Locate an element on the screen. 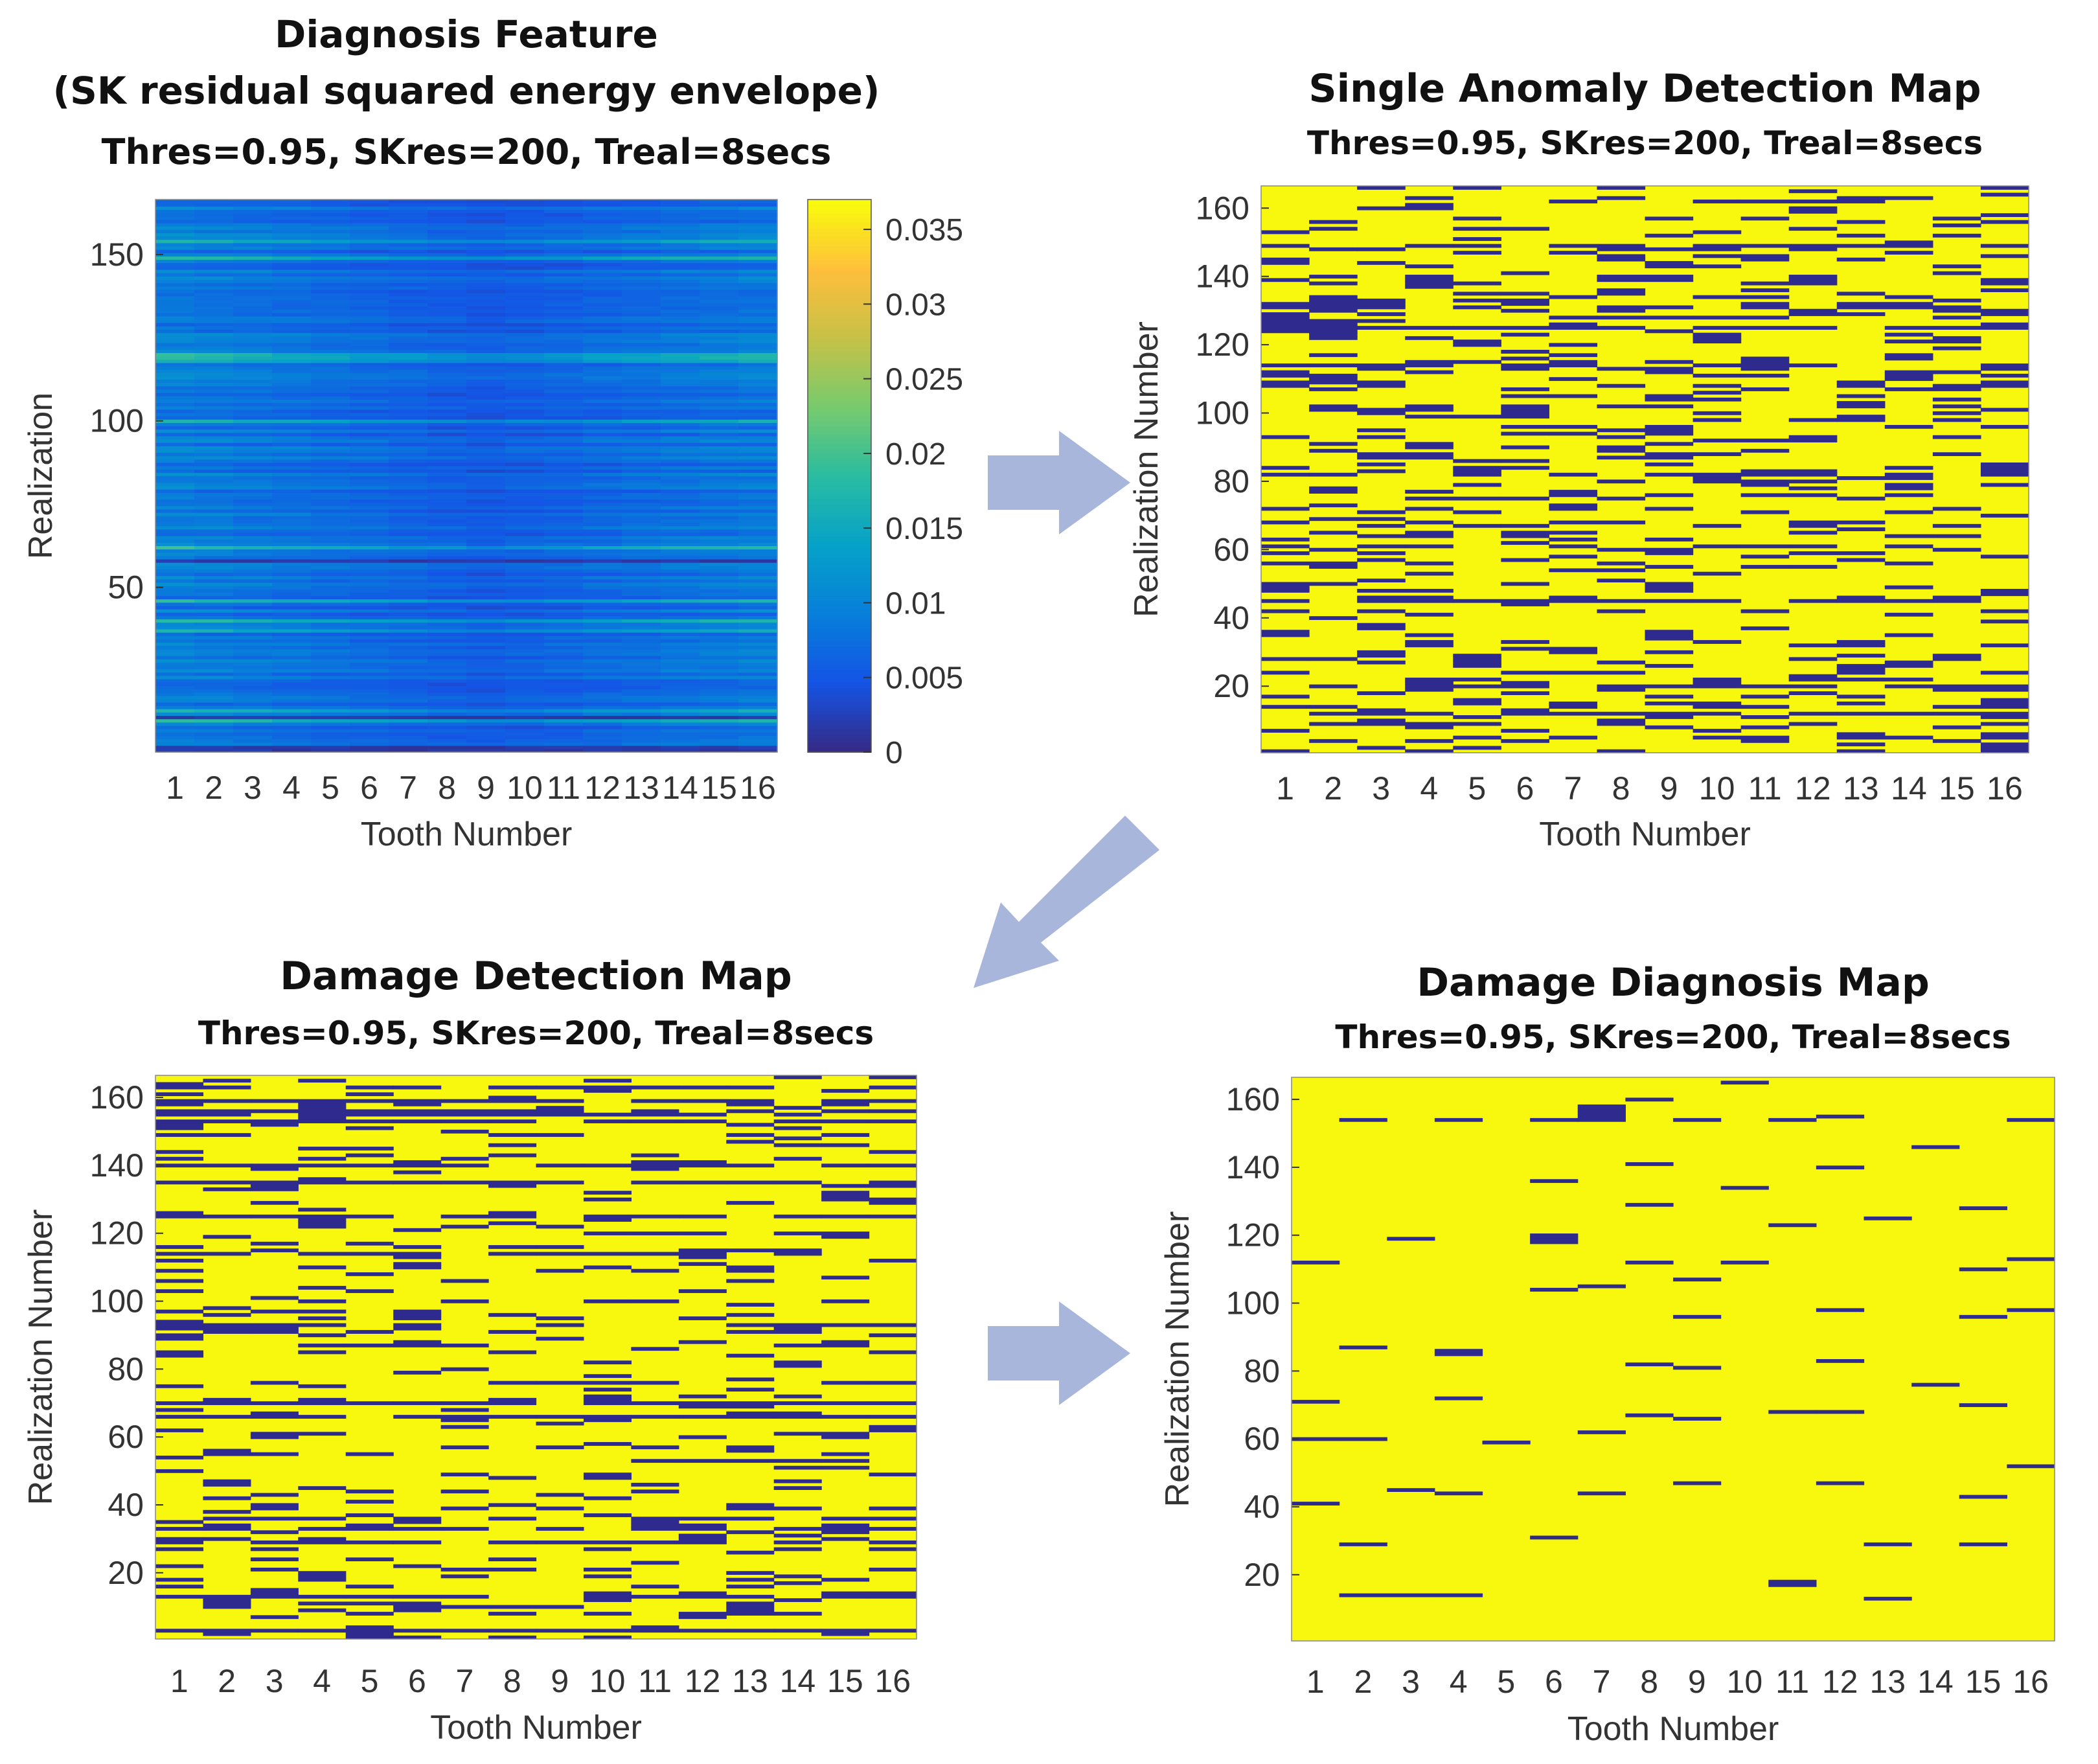 The image size is (2098, 1764). heatmap-background is located at coordinates (1673, 1359).